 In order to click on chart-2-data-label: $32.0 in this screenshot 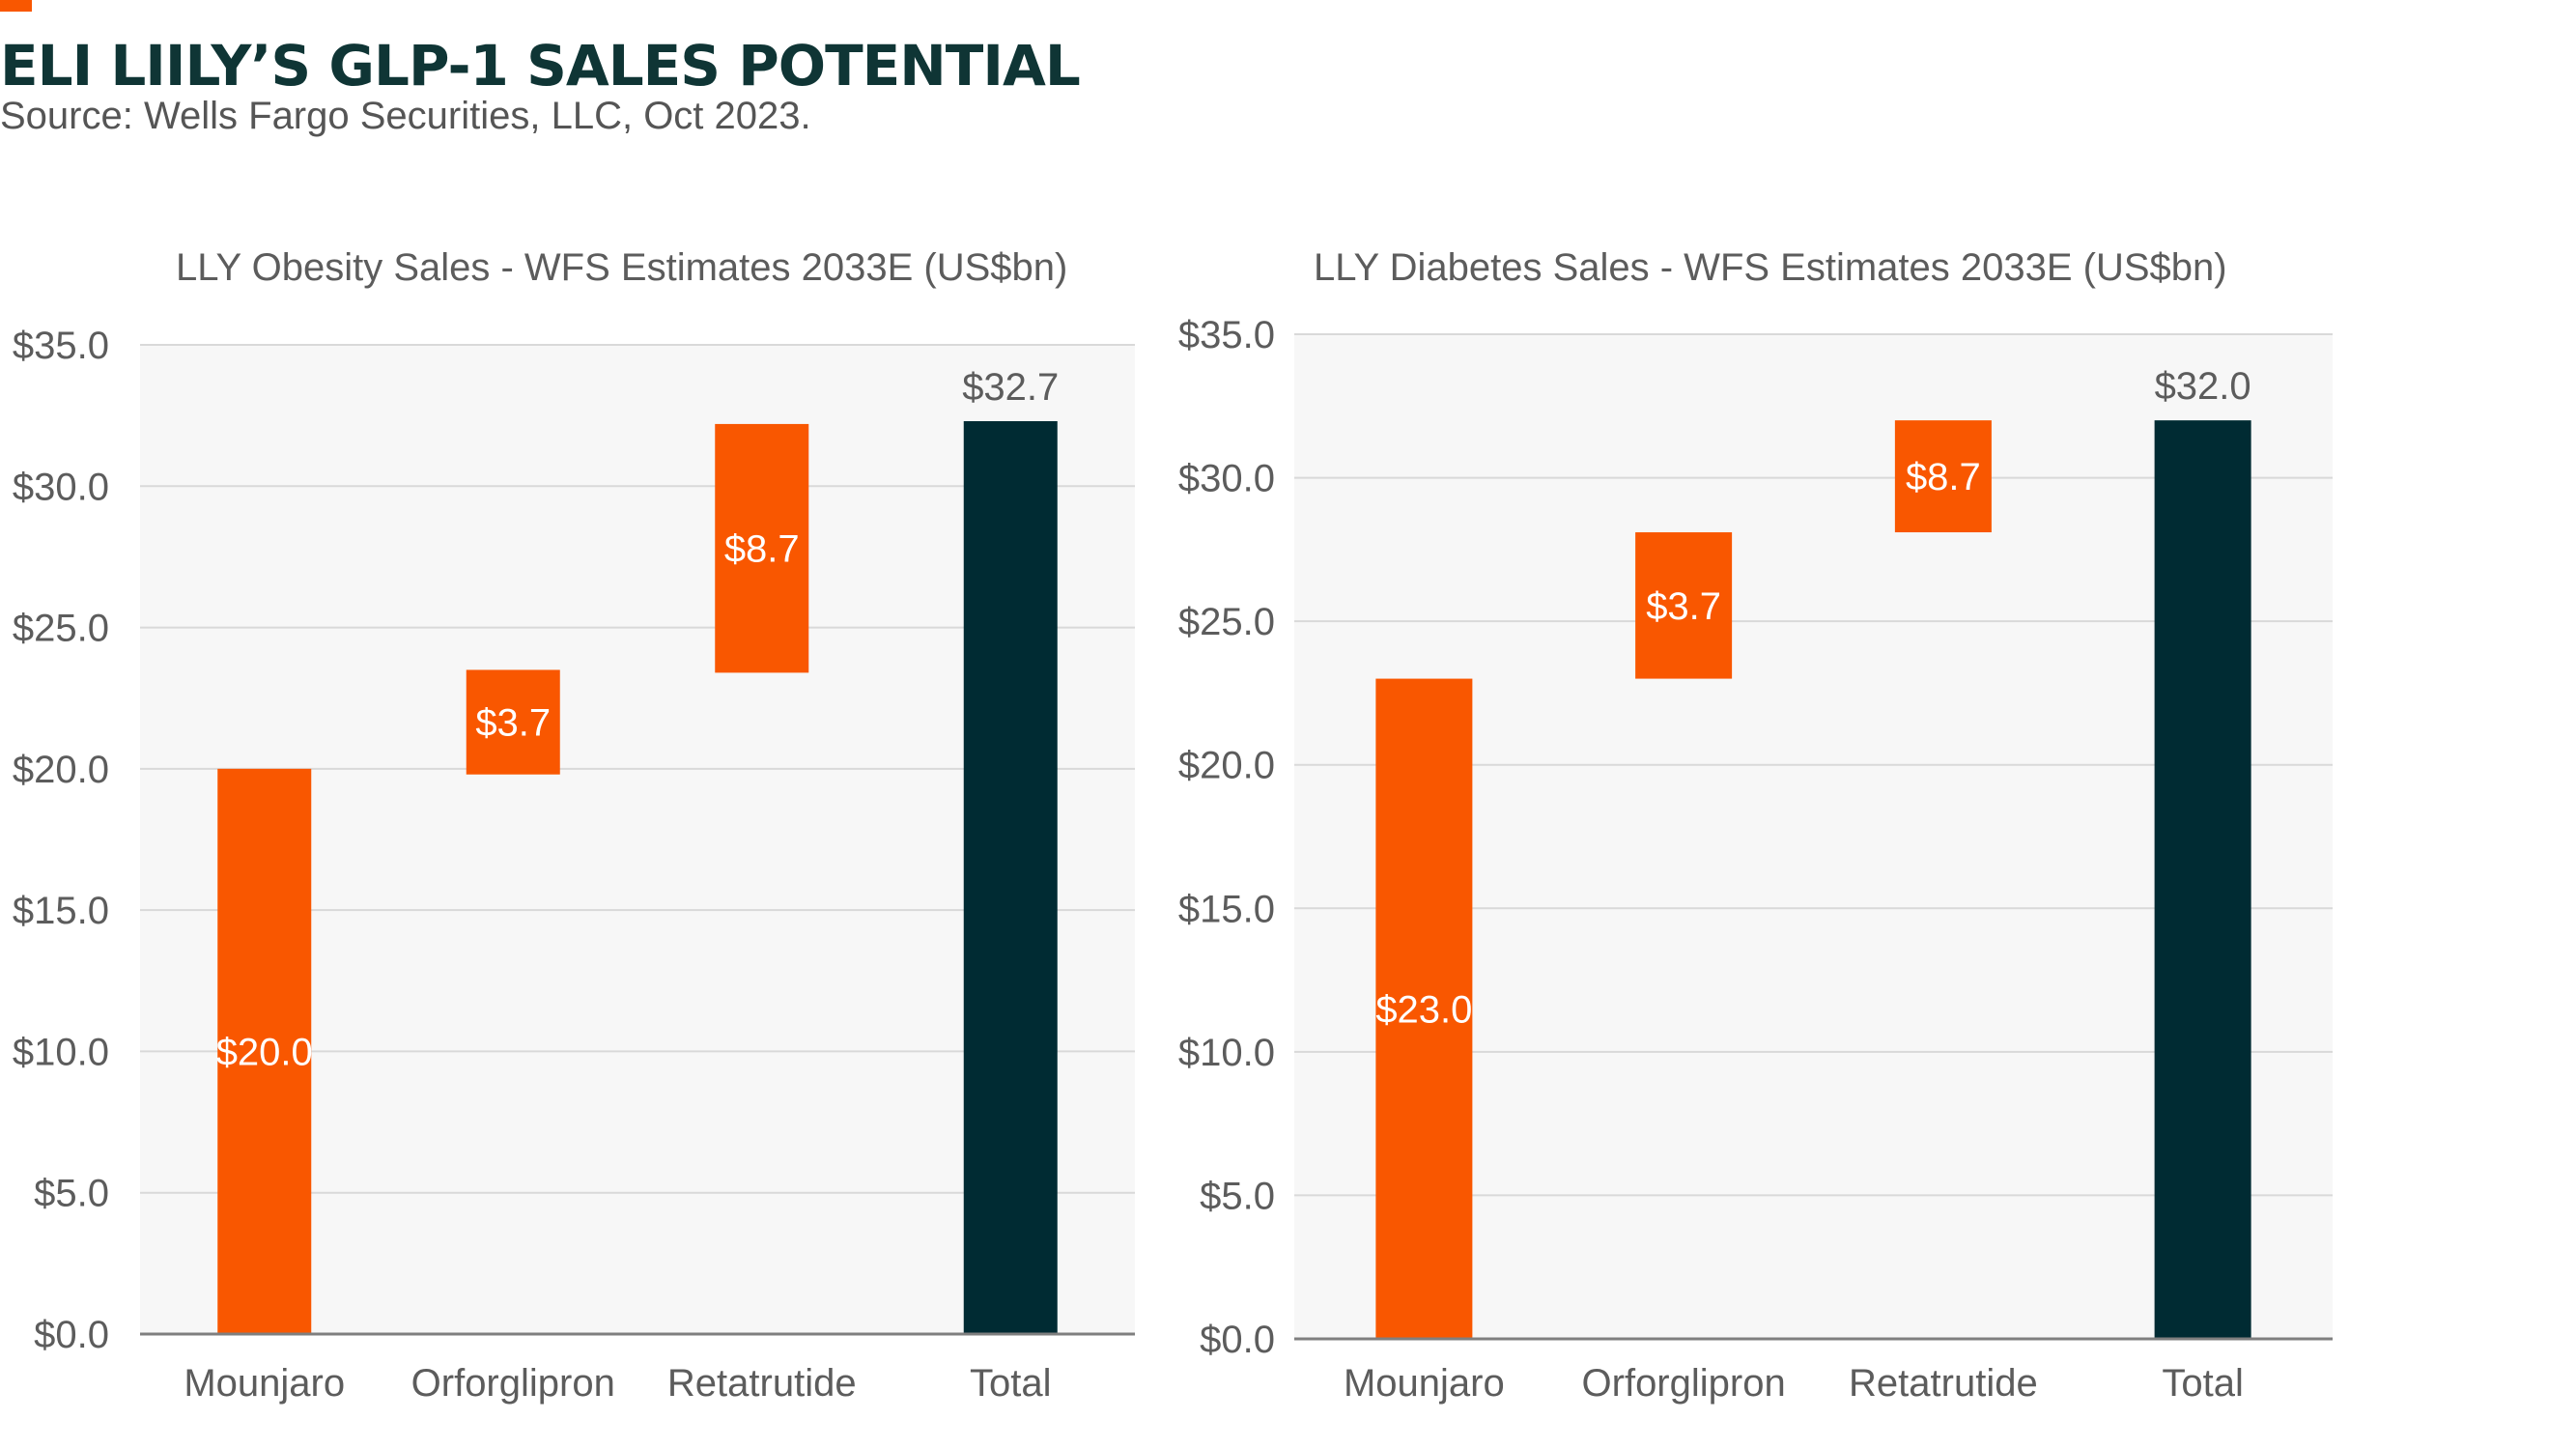, I will do `click(2203, 386)`.